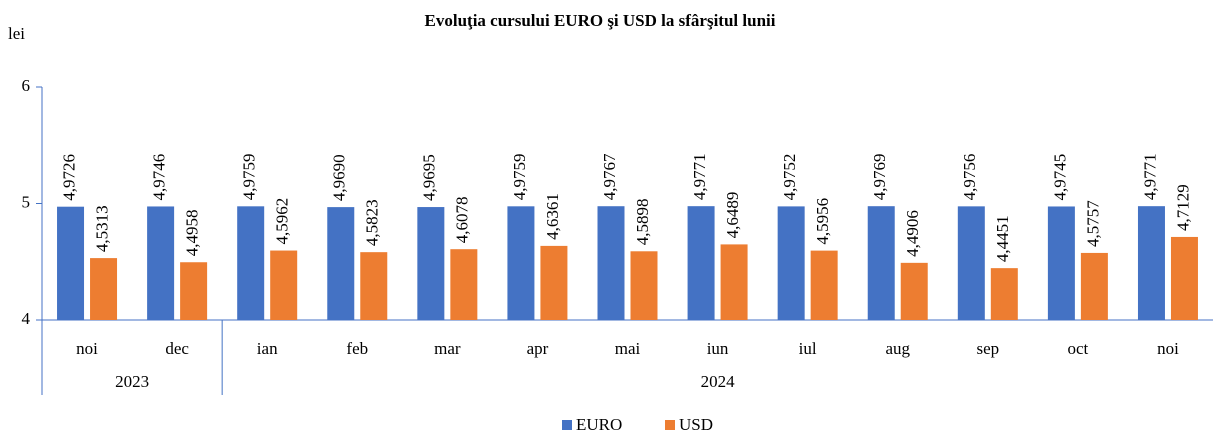 The image size is (1213, 437). What do you see at coordinates (609, 176) in the screenshot?
I see `value-label: 4,9767` at bounding box center [609, 176].